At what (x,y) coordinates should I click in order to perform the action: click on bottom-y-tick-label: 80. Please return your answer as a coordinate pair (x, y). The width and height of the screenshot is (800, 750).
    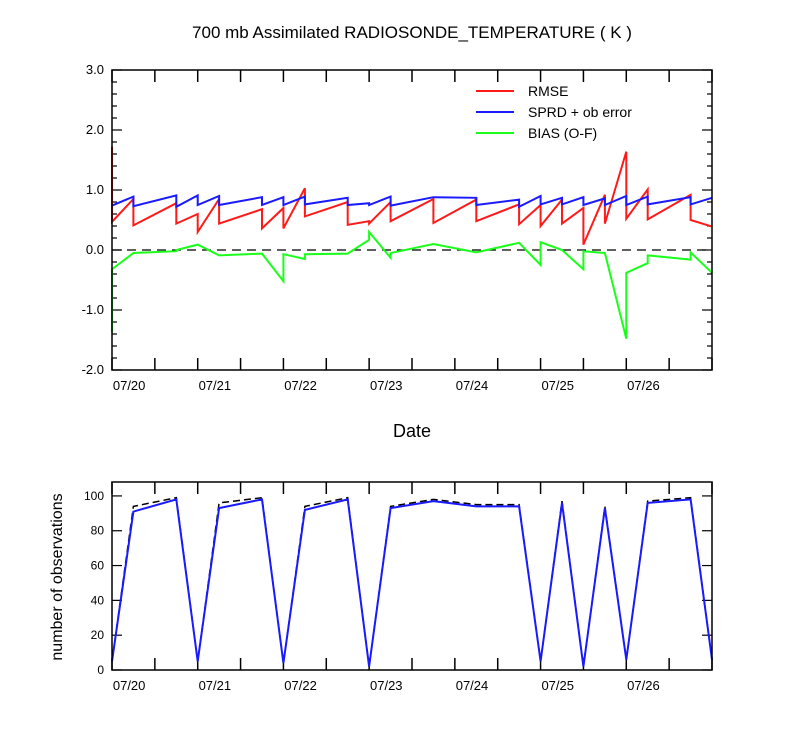
    Looking at the image, I should click on (98, 531).